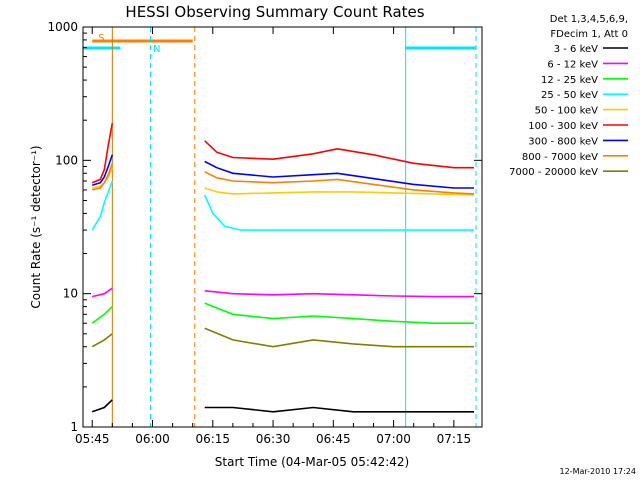 This screenshot has height=480, width=640. What do you see at coordinates (553, 172) in the screenshot?
I see `legend-label-8: 7000 - 20000 keV` at bounding box center [553, 172].